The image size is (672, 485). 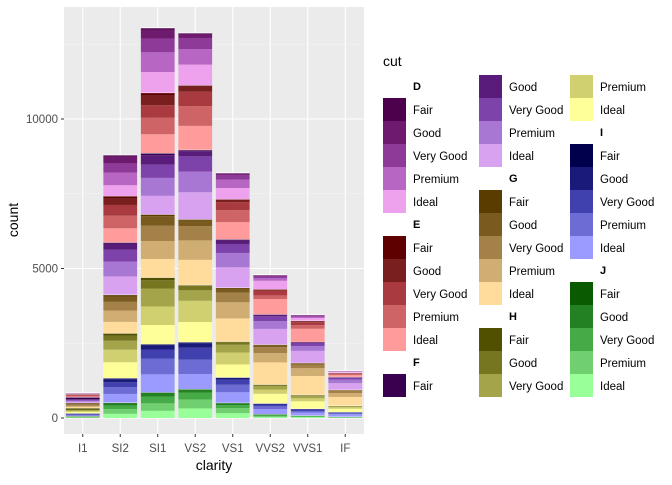 What do you see at coordinates (83, 449) in the screenshot?
I see `x-tick-label: I1` at bounding box center [83, 449].